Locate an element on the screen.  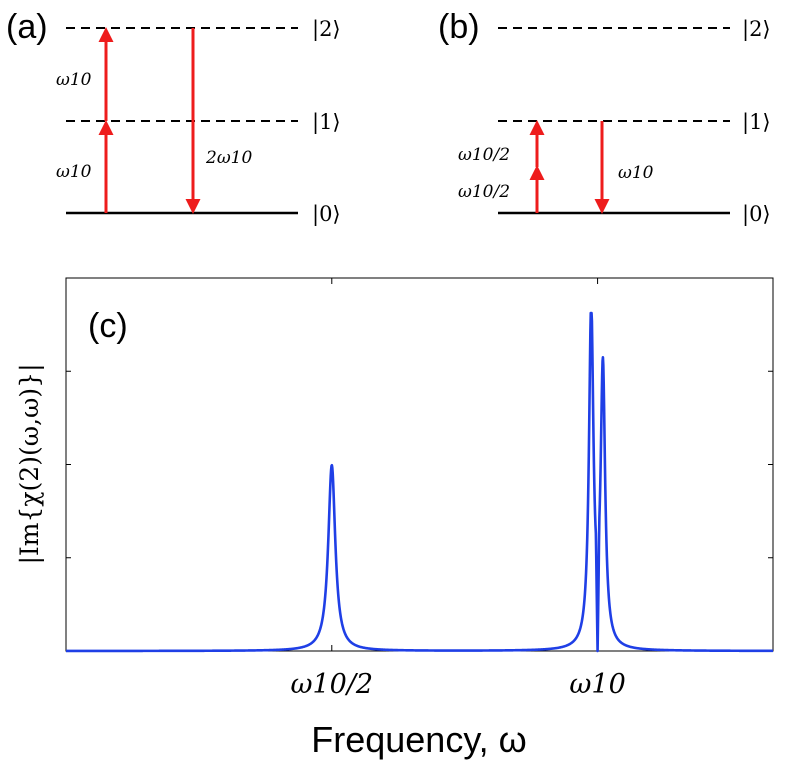
absorption-label-1: ω10/2 is located at coordinates (484, 192).